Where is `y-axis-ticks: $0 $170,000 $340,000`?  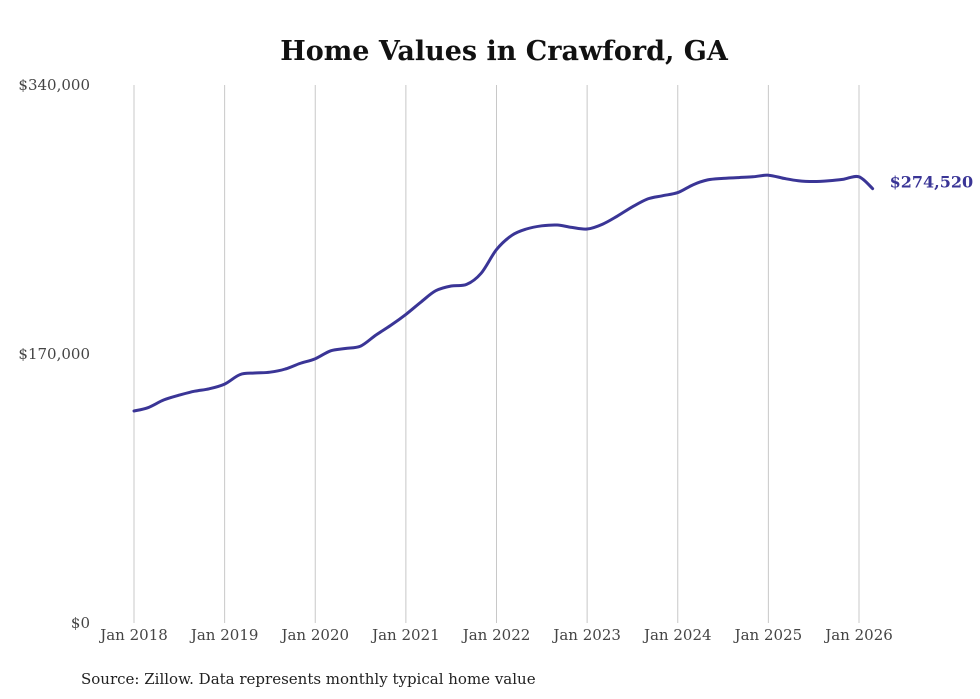 y-axis-ticks: $0 $170,000 $340,000 is located at coordinates (54, 354).